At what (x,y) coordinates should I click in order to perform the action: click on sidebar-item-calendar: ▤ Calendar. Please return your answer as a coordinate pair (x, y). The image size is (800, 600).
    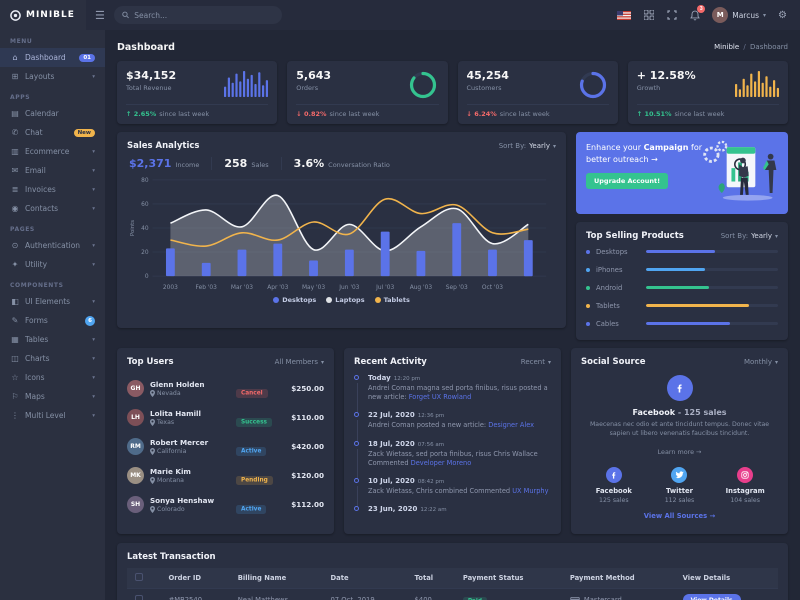
    Looking at the image, I should click on (52, 113).